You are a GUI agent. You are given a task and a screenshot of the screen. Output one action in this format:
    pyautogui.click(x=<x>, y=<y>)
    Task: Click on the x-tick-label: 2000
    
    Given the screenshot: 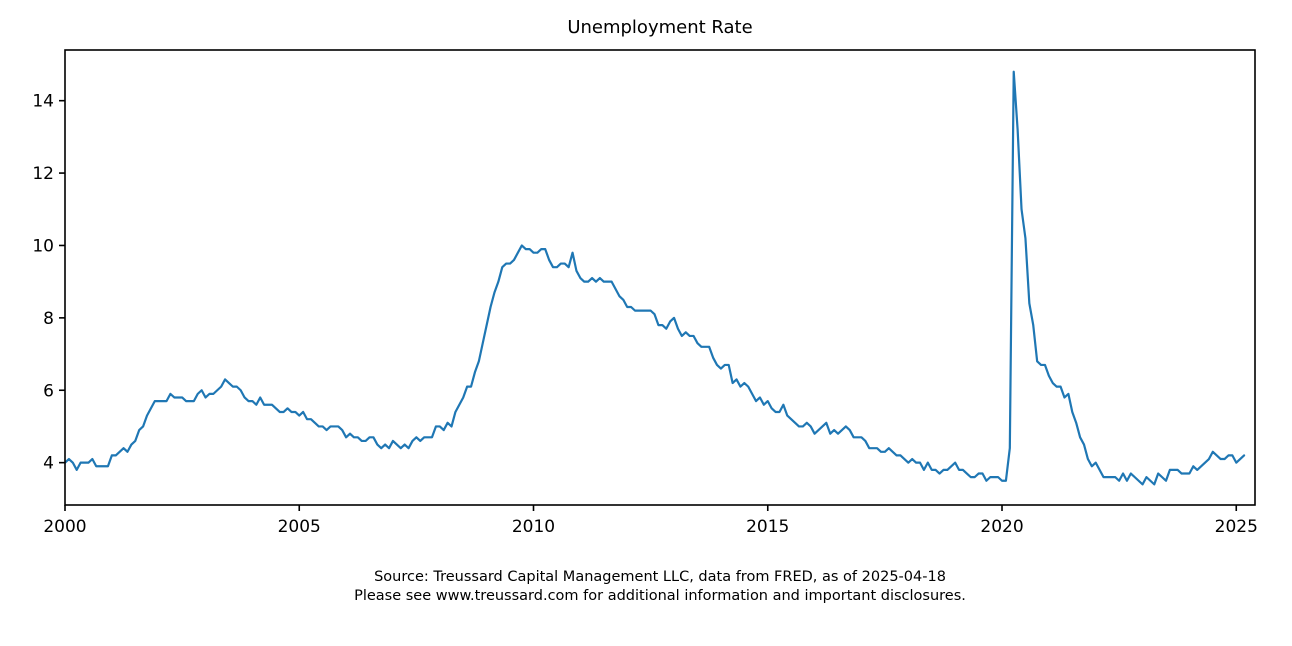 What is the action you would take?
    pyautogui.click(x=64, y=527)
    